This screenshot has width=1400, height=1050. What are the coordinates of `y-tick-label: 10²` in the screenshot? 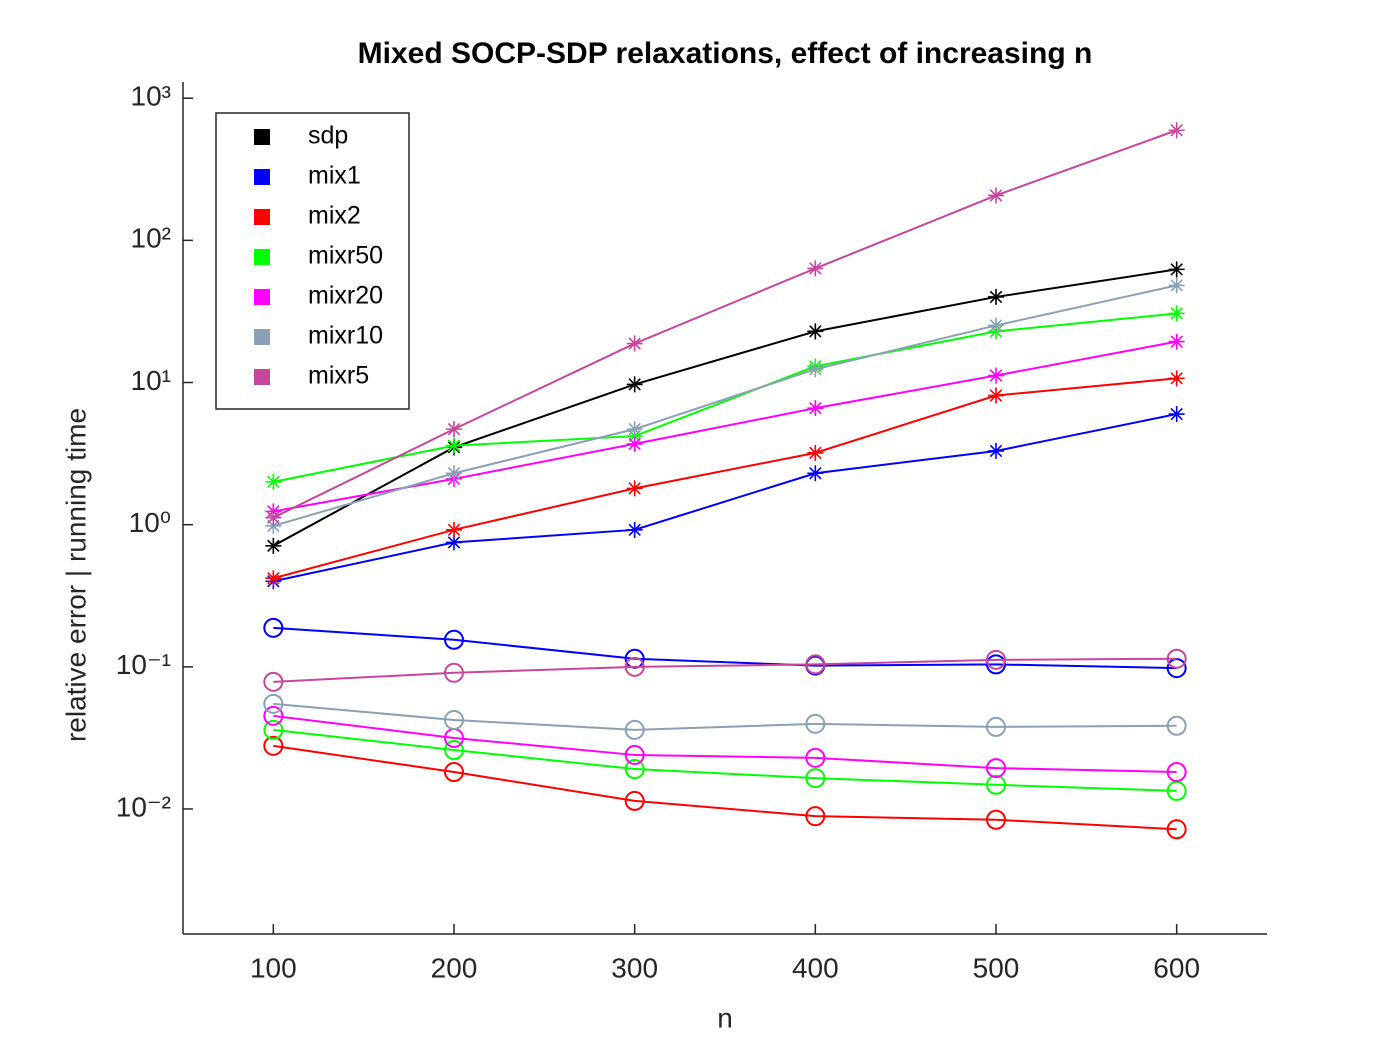 It's located at (151, 238).